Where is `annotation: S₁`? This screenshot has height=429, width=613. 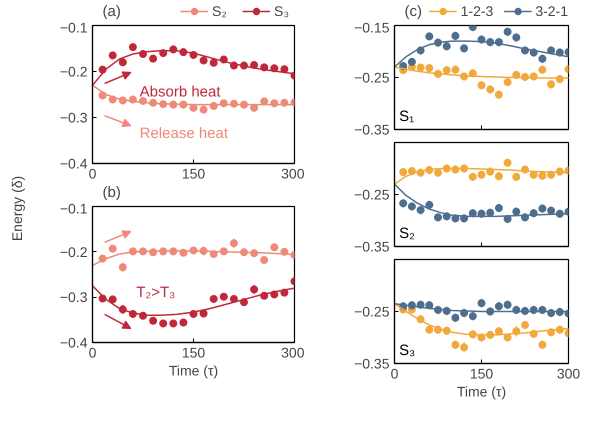
annotation: S₁ is located at coordinates (406, 116).